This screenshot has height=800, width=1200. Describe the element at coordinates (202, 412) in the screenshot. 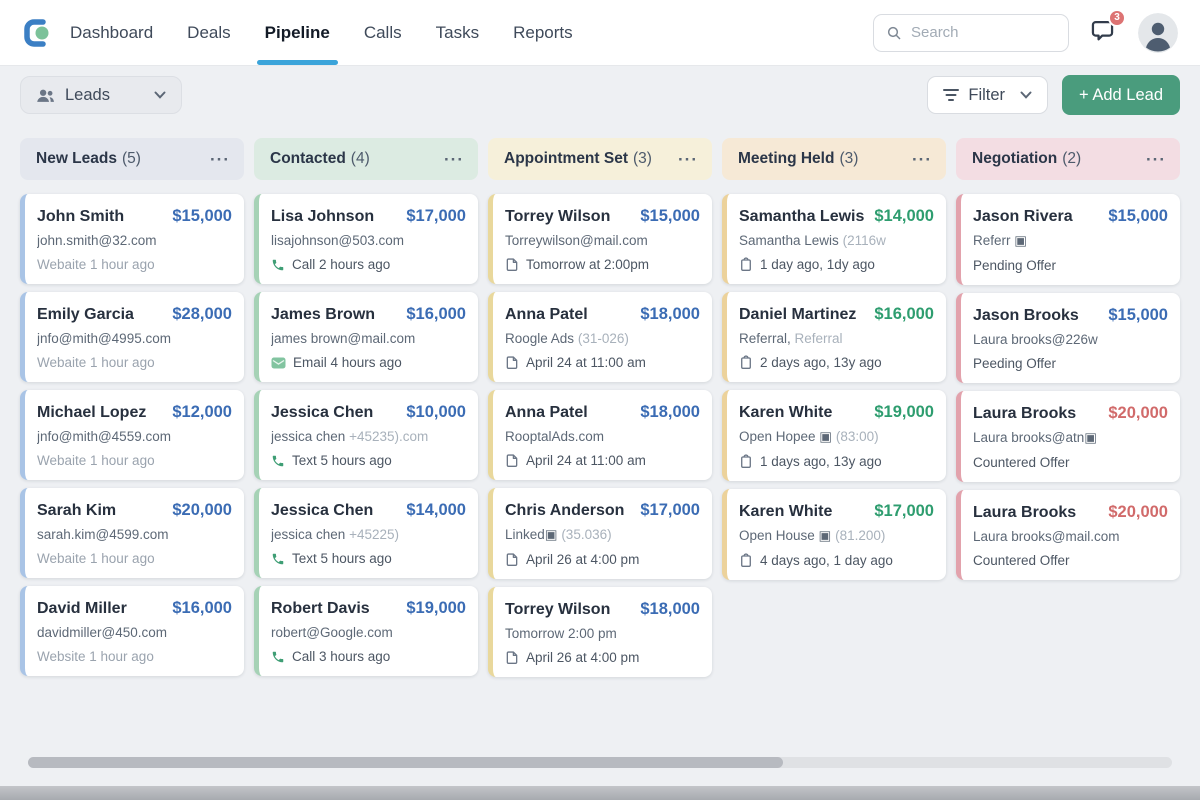

I see `lead-value: $12,000` at that location.